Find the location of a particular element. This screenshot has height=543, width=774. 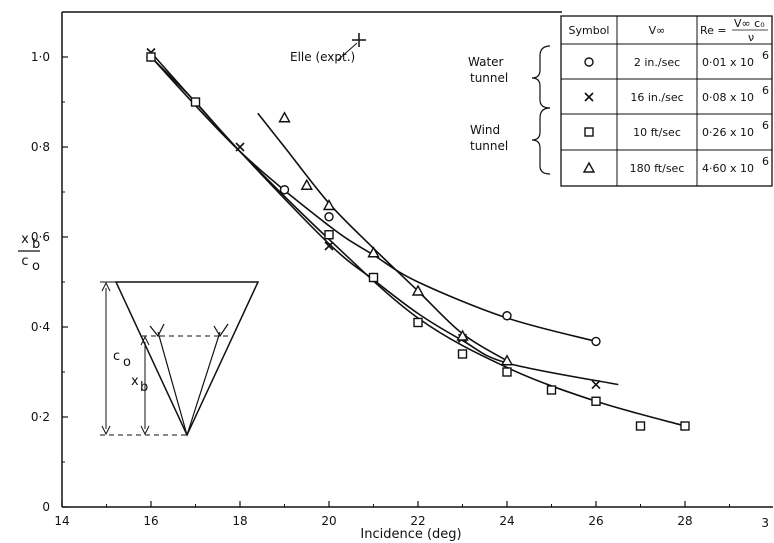

tunnel-group-labels: Water tunnel Wind tunnel is located at coordinates (509, 110).